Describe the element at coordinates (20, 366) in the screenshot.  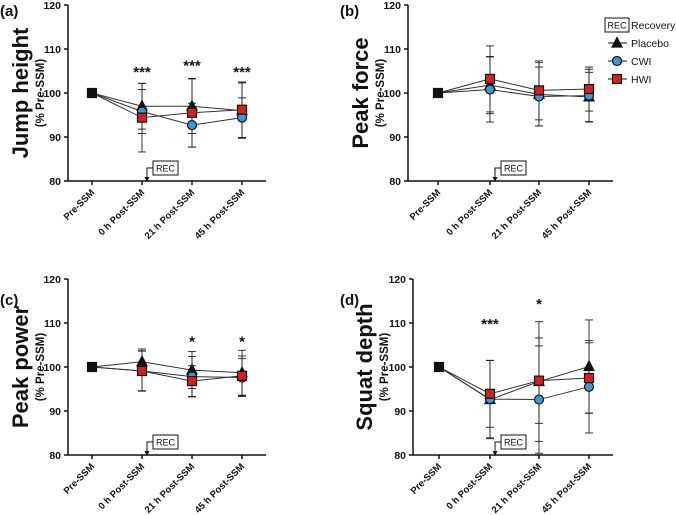
I see `y-axis-title: Peak power` at that location.